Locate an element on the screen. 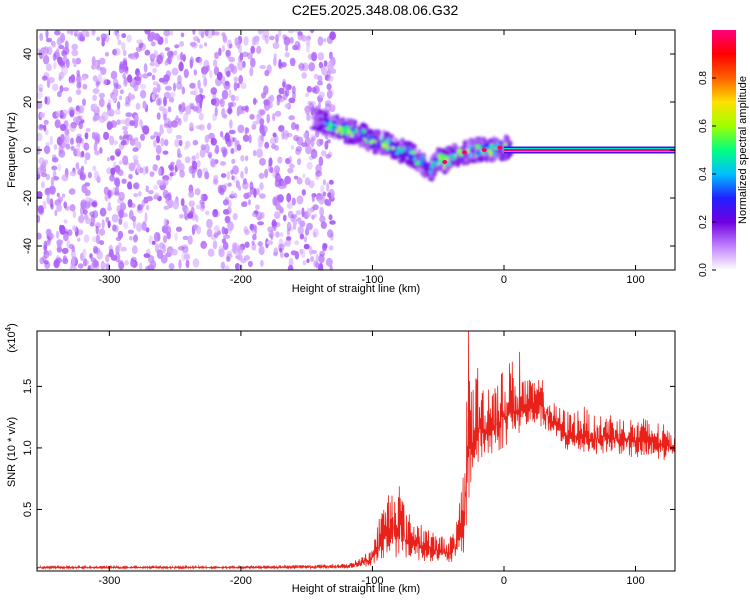 Image resolution: width=750 pixels, height=600 pixels. heatmap-chirp-peak is located at coordinates (500, 147).